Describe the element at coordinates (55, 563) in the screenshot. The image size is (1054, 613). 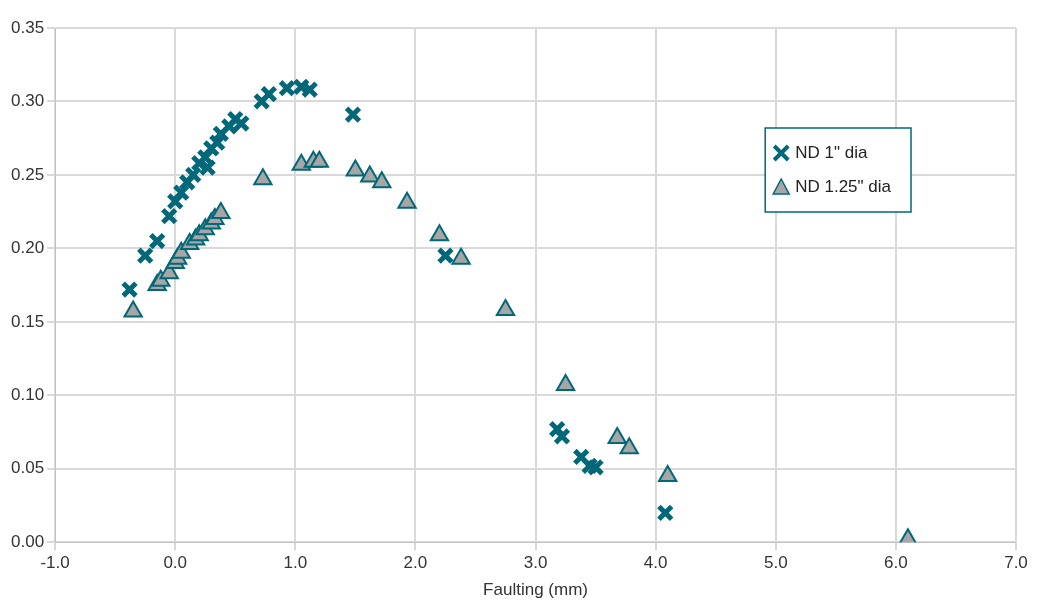
I see `x-tick-label: -1.0` at that location.